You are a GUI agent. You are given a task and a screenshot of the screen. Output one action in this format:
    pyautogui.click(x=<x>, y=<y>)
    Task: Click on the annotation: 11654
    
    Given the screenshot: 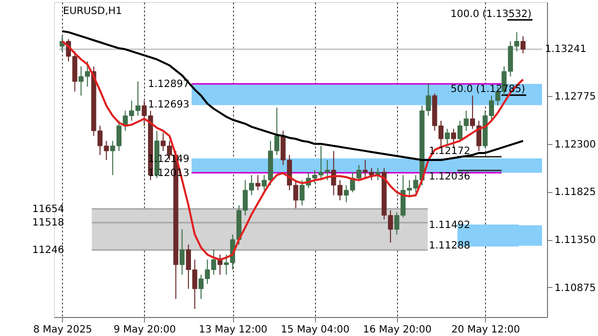 What is the action you would take?
    pyautogui.click(x=48, y=209)
    